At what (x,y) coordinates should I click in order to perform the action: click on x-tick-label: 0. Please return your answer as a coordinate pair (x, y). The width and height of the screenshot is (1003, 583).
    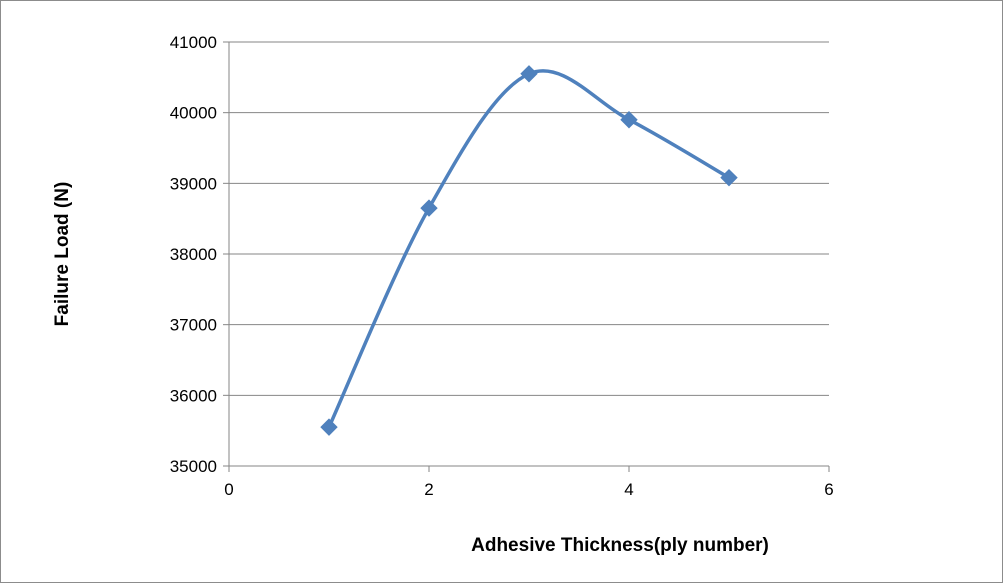
    Looking at the image, I should click on (228, 489).